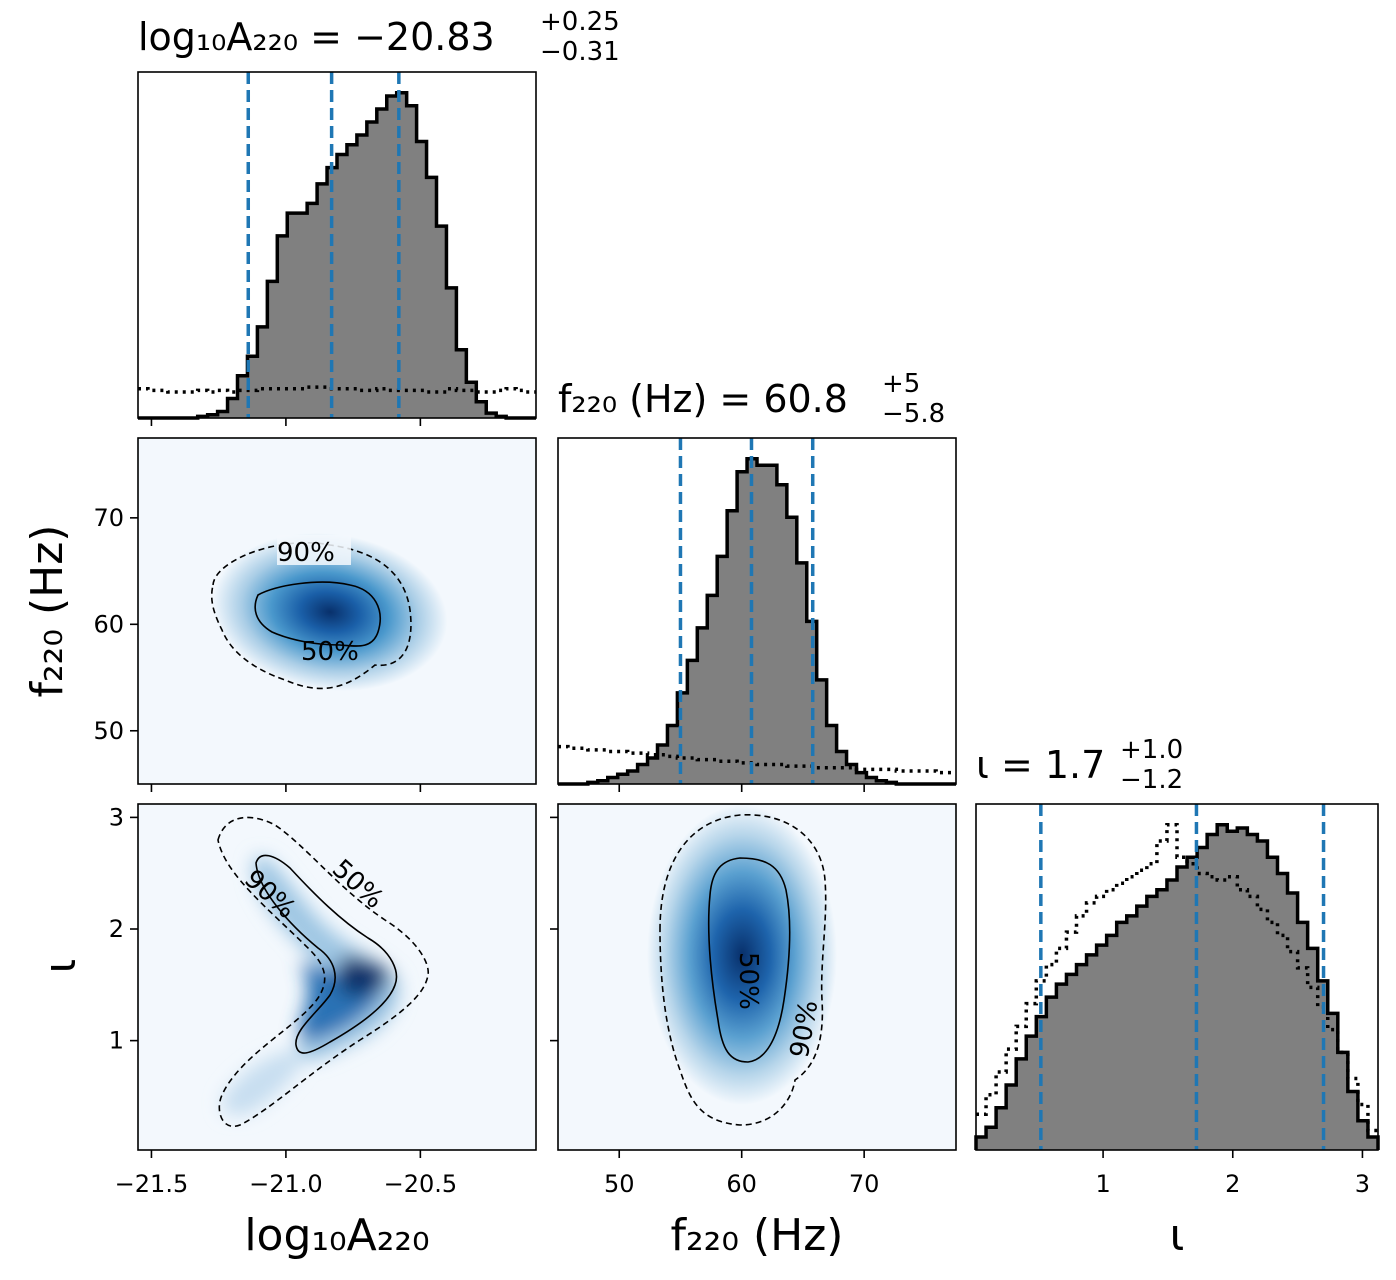 This screenshot has width=1396, height=1280. What do you see at coordinates (901, 384) in the screenshot?
I see `panel-title-f220-sup: +5` at bounding box center [901, 384].